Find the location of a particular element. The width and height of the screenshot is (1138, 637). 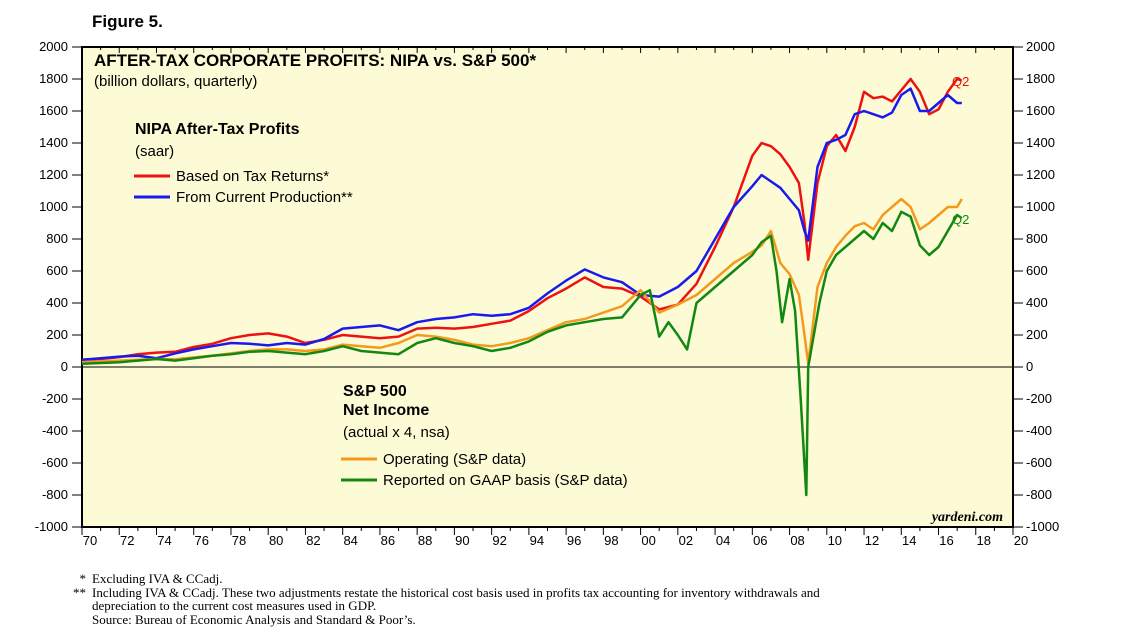

y-tick-label-right: -1000 is located at coordinates (1042, 526).